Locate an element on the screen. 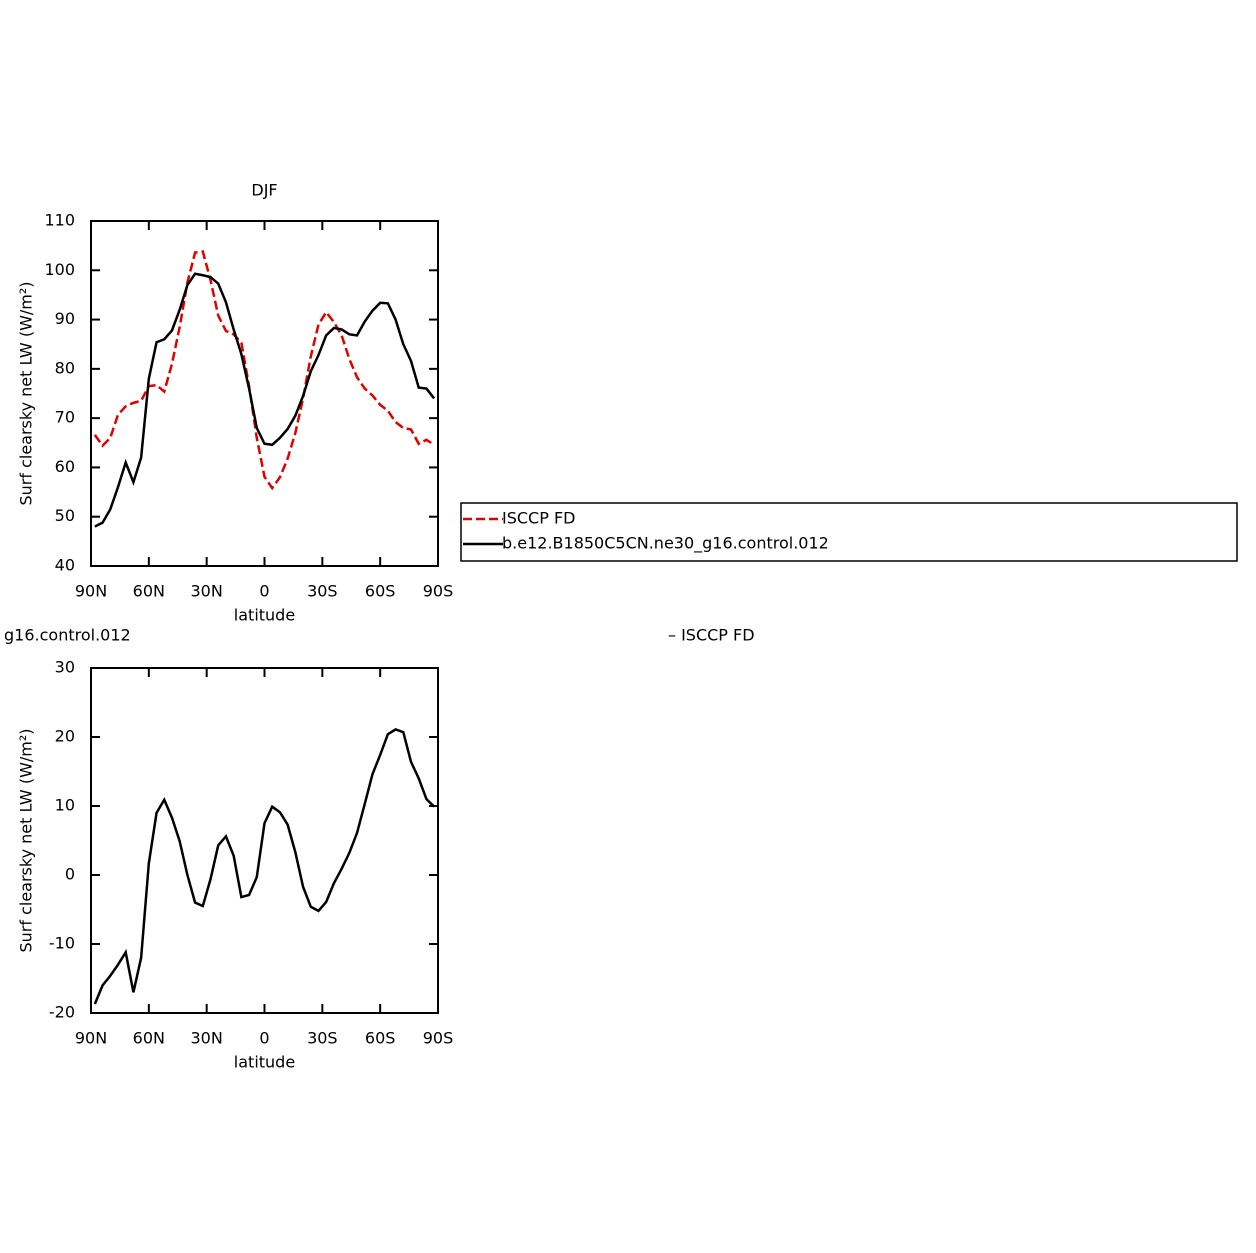 This screenshot has width=1256, height=1253. y-tick-label: 80 is located at coordinates (65, 367).